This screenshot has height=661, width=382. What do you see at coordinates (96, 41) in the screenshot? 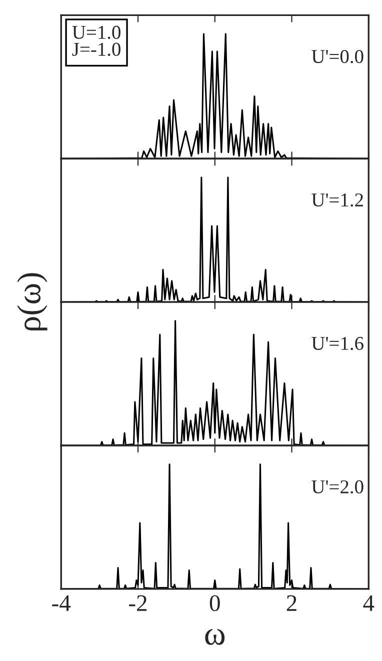
I see `annotation: U=1.0 J=-1.0` at bounding box center [96, 41].